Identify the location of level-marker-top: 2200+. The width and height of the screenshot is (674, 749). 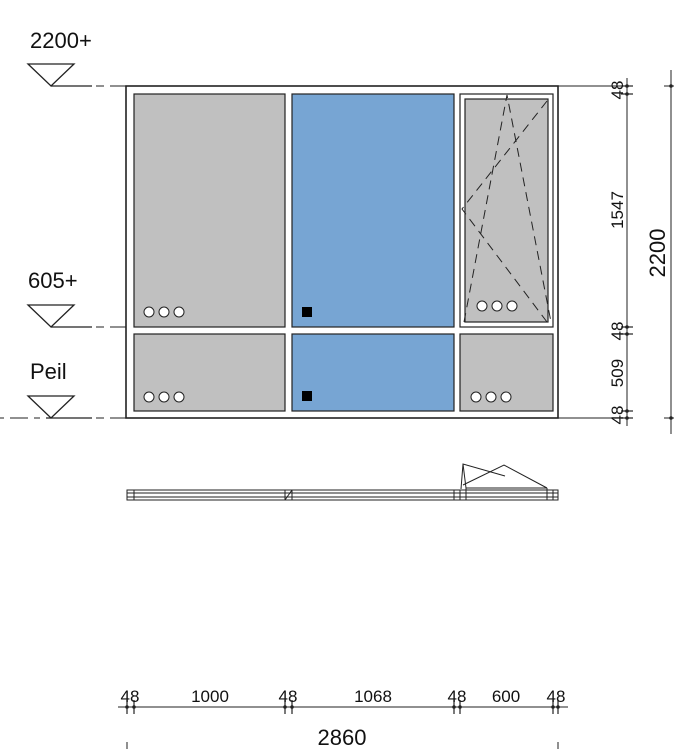
(88, 57).